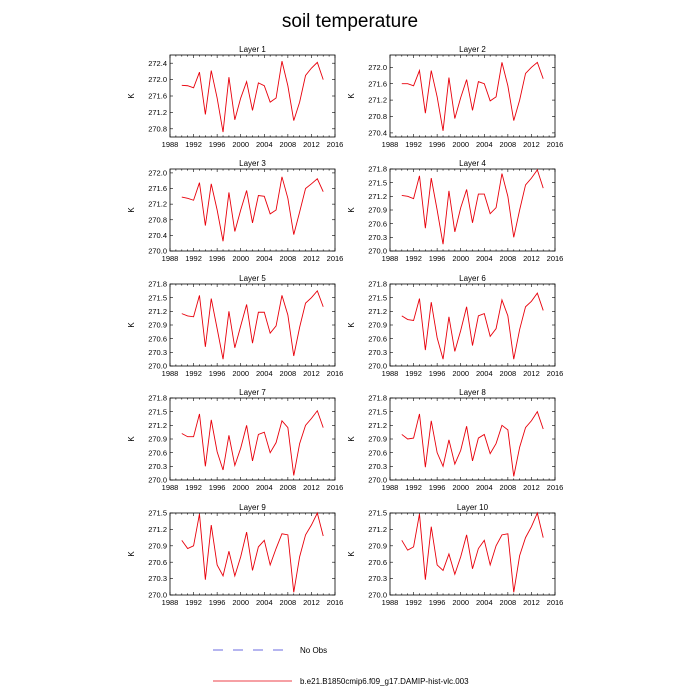  I want to click on panel-title: Layer 9, so click(252, 507).